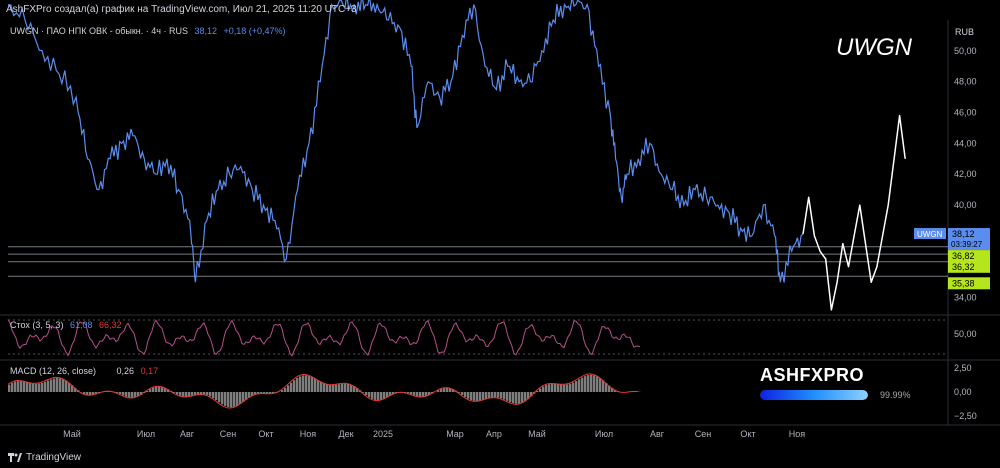  What do you see at coordinates (125, 371) in the screenshot?
I see `macd-v1: 0,26` at bounding box center [125, 371].